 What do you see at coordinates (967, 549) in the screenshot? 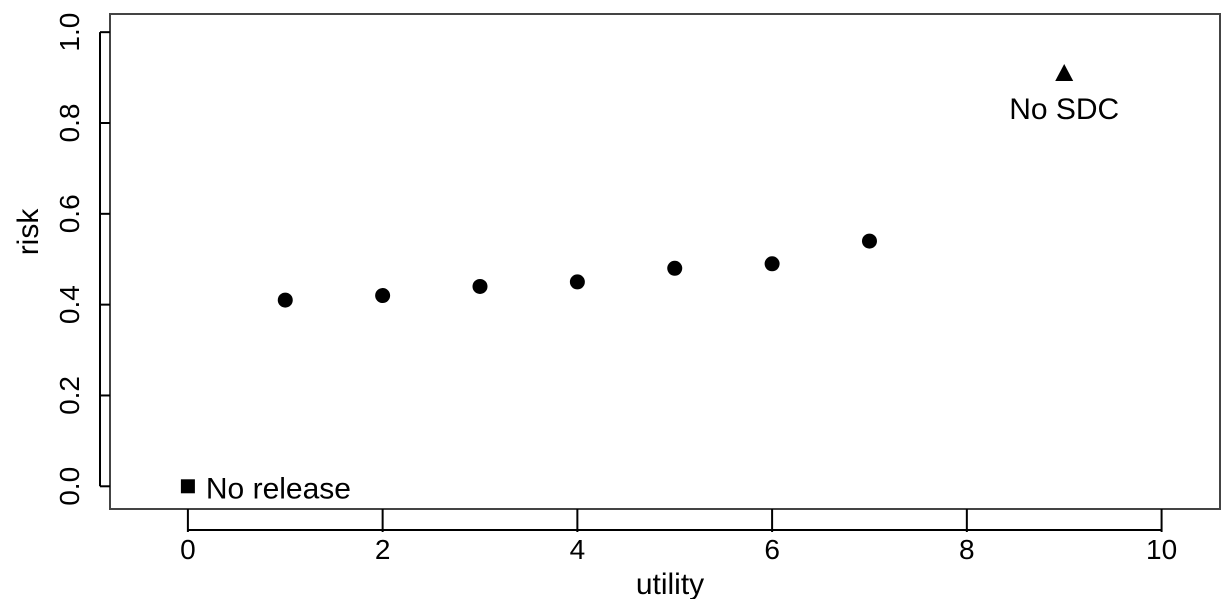
I see `x-tick-label: 8` at bounding box center [967, 549].